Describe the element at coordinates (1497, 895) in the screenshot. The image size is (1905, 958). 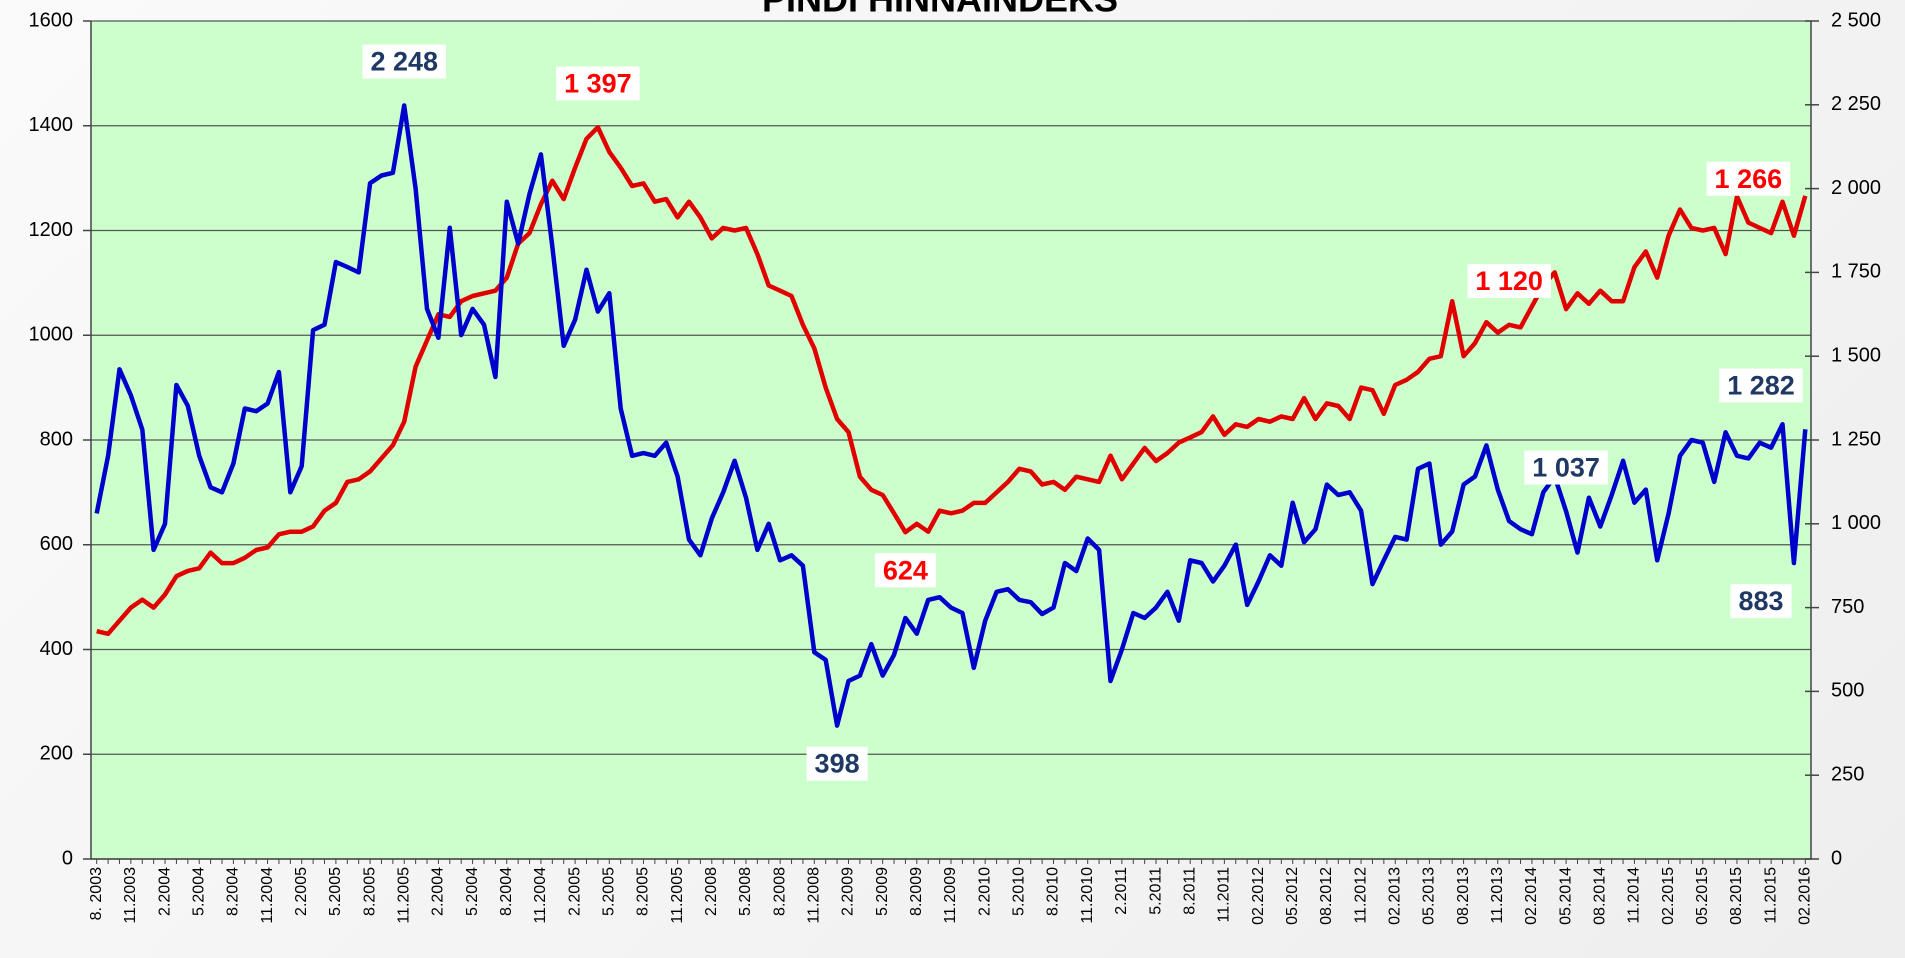
I see `x-tick-label: 11.2013` at that location.